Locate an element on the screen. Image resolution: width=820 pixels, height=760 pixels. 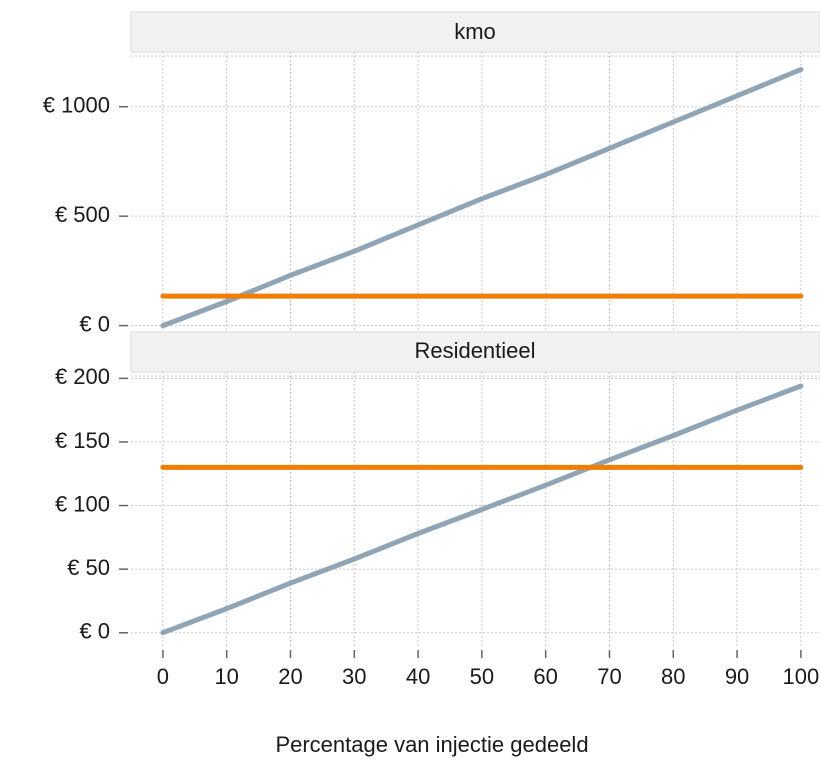
x-tick-label: 60 is located at coordinates (545, 676).